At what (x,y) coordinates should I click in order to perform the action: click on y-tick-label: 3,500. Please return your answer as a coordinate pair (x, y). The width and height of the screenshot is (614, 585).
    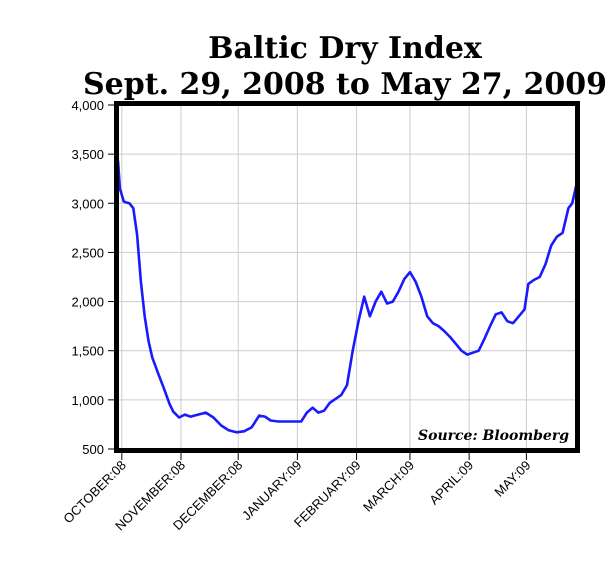
    Looking at the image, I should click on (87, 154).